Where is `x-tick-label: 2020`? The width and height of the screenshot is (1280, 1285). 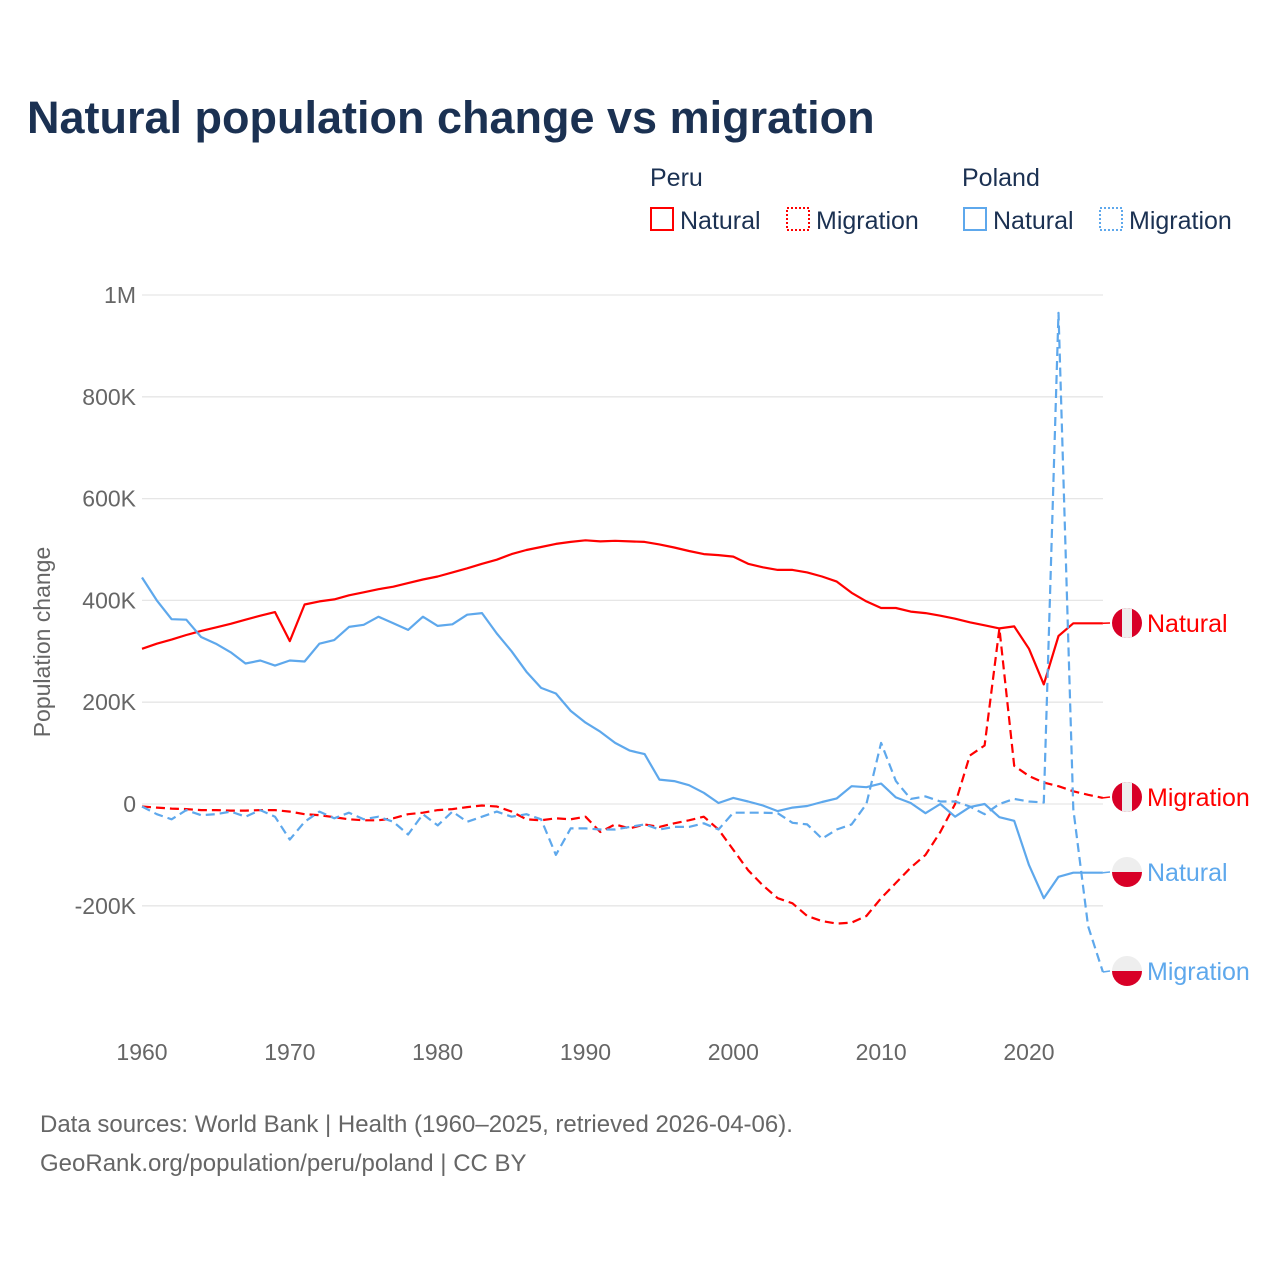 x-tick-label: 2020 is located at coordinates (1028, 1052).